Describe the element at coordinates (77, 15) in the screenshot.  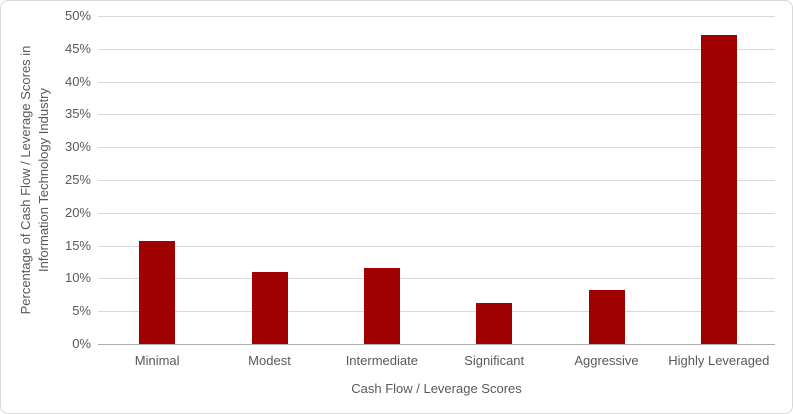
I see `y-tick-label: 50%` at that location.